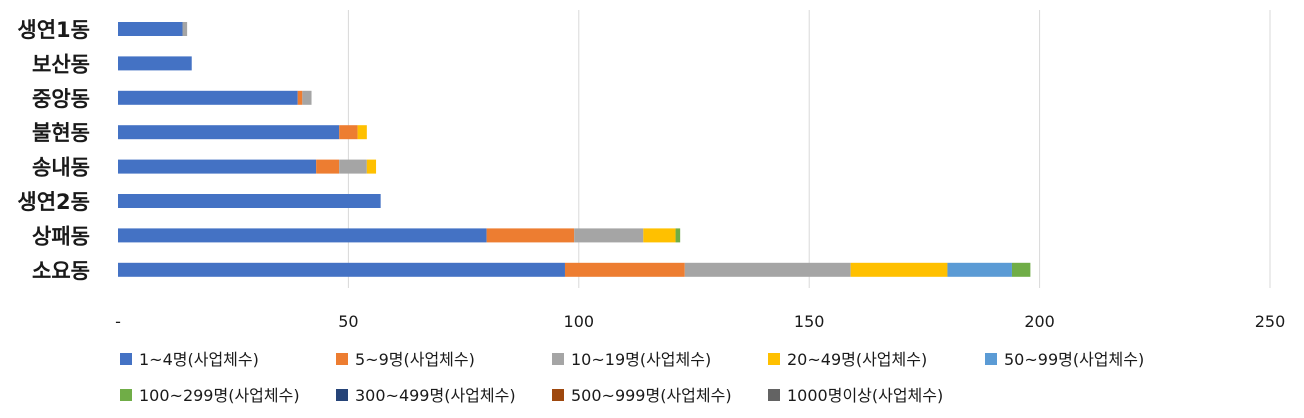 The image size is (1304, 418). What do you see at coordinates (579, 321) in the screenshot?
I see `x-tick-label: 100` at bounding box center [579, 321].